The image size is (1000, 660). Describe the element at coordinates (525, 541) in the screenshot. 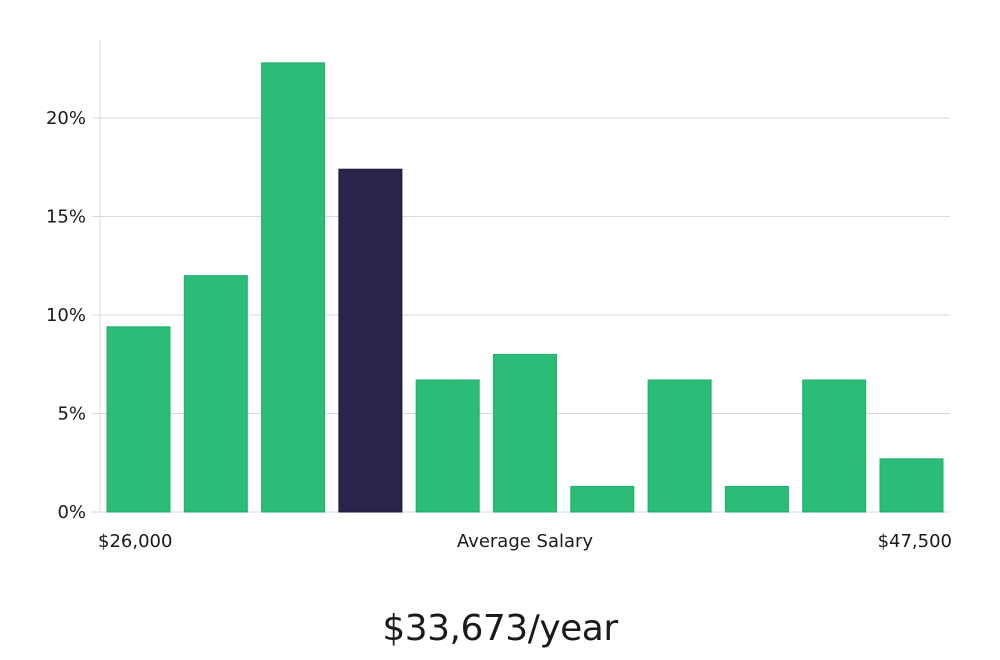

I see `x-axis-title: Average Salary` at that location.